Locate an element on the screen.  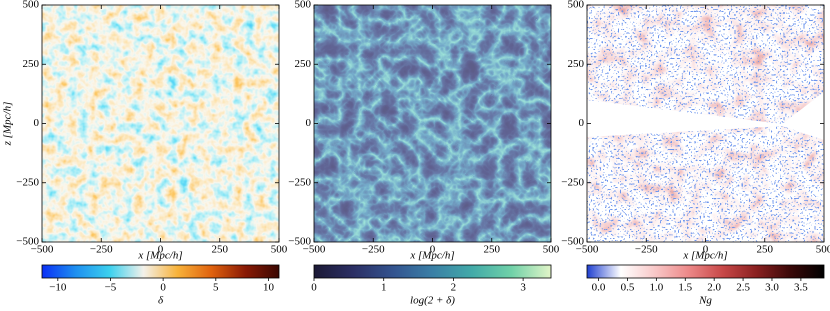
colorbar-label: log(2 + δ) is located at coordinates (432, 301).